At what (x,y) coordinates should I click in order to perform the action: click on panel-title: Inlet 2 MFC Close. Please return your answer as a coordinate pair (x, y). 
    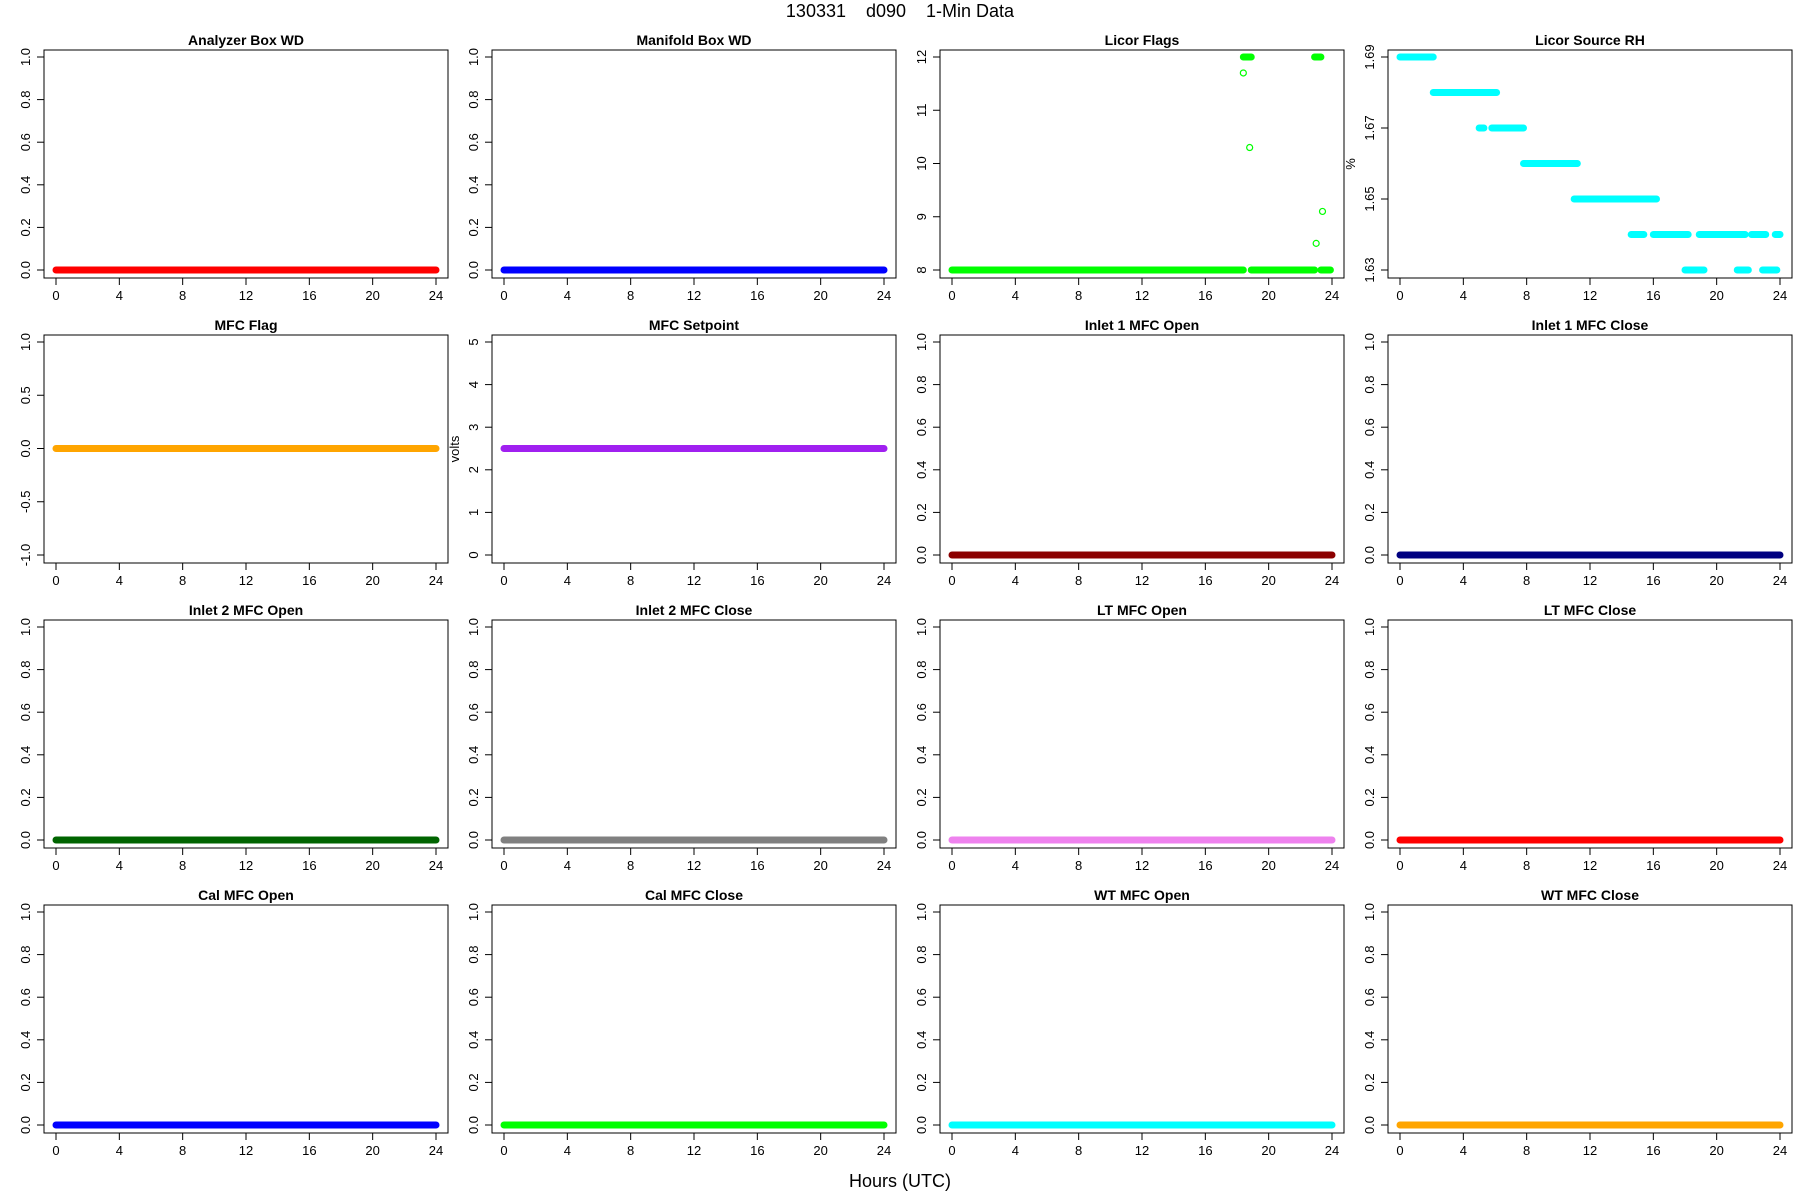
    Looking at the image, I should click on (694, 610).